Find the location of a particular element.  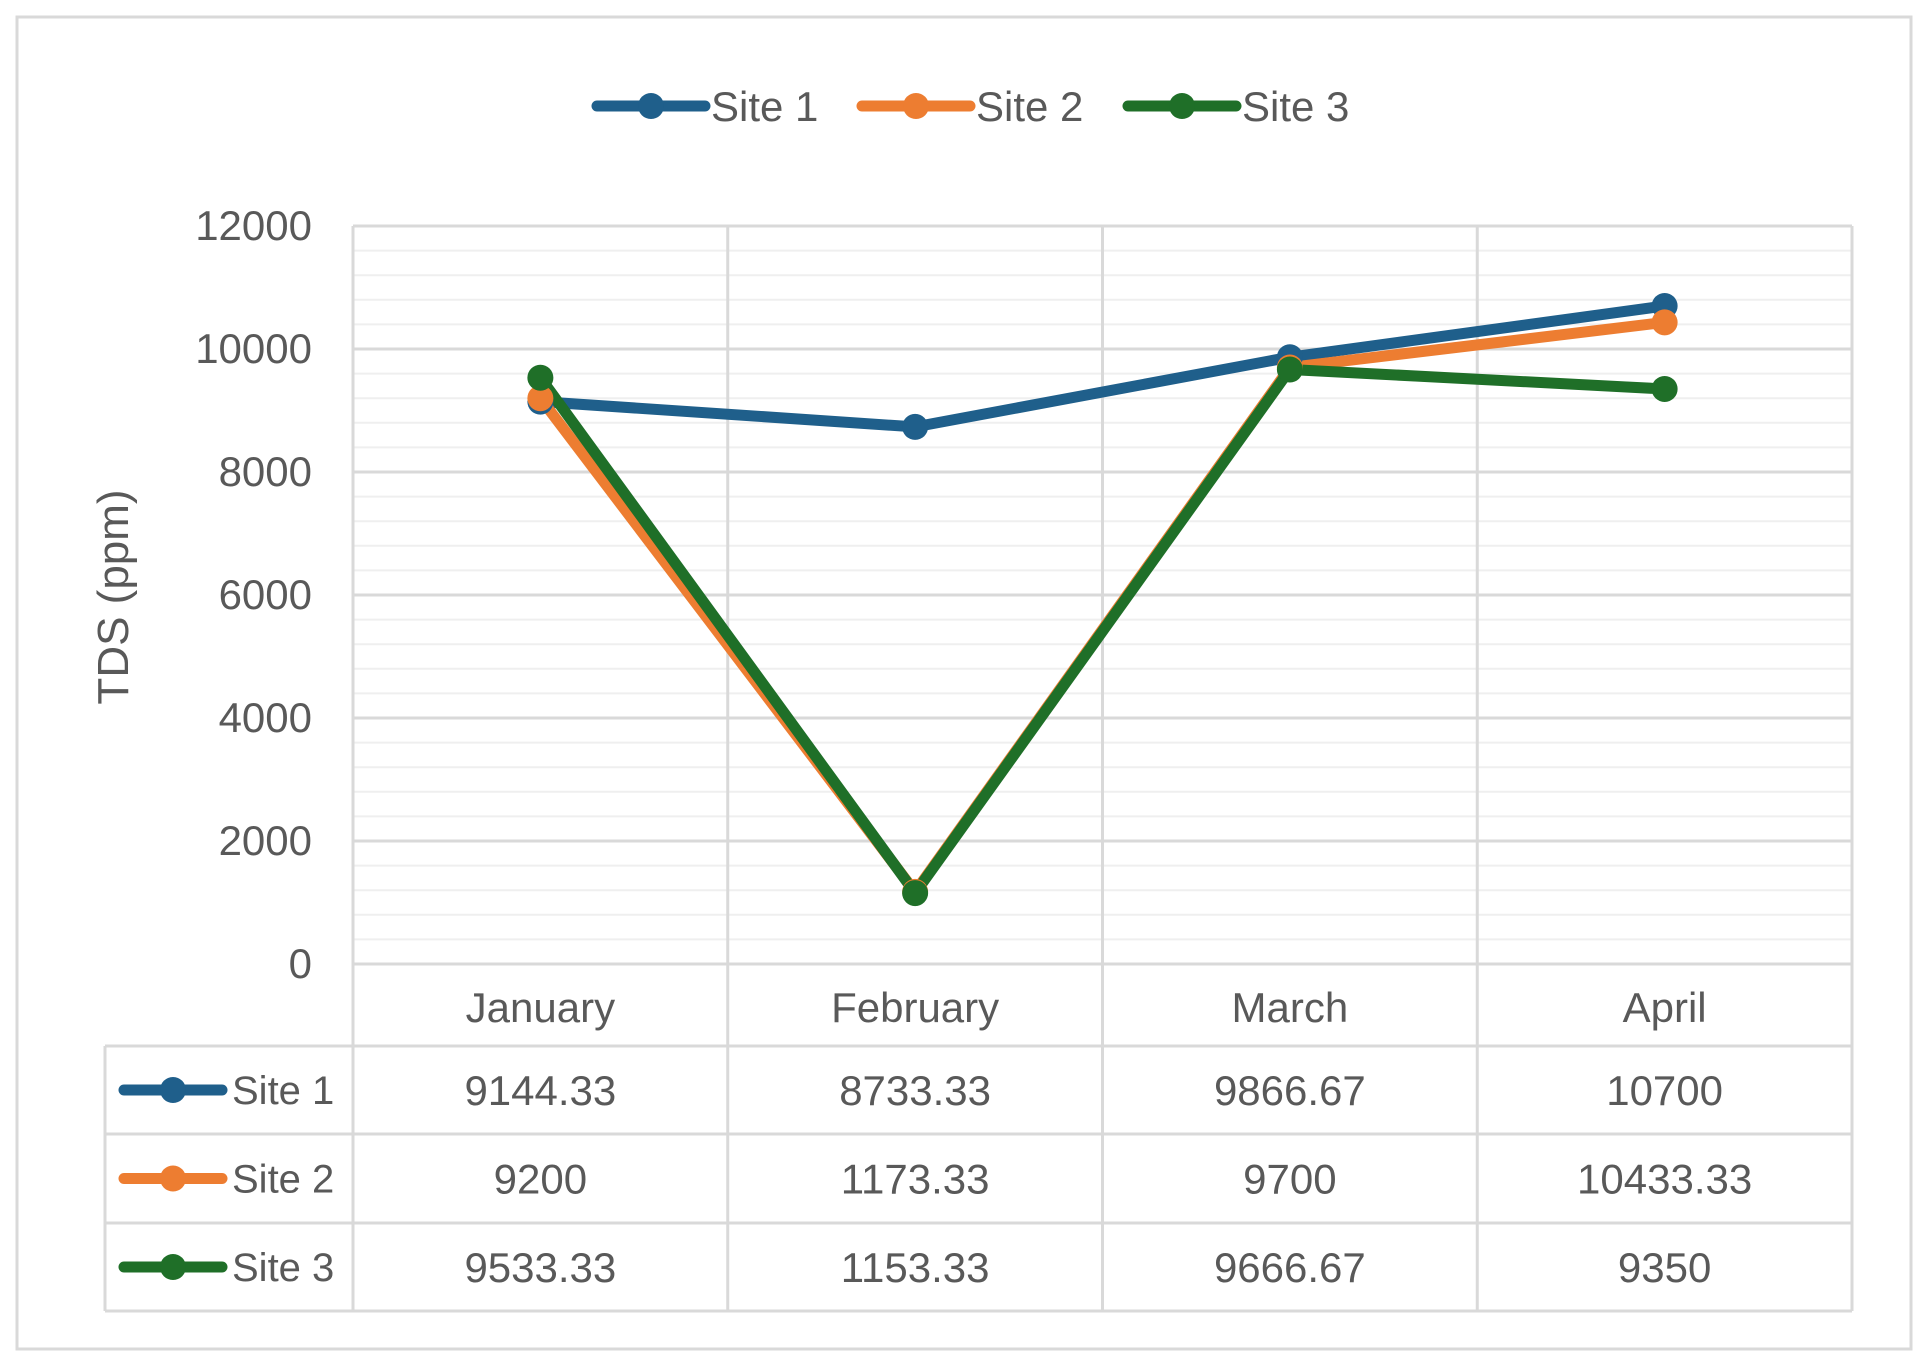

y-tick-label: 12000 is located at coordinates (253, 225).